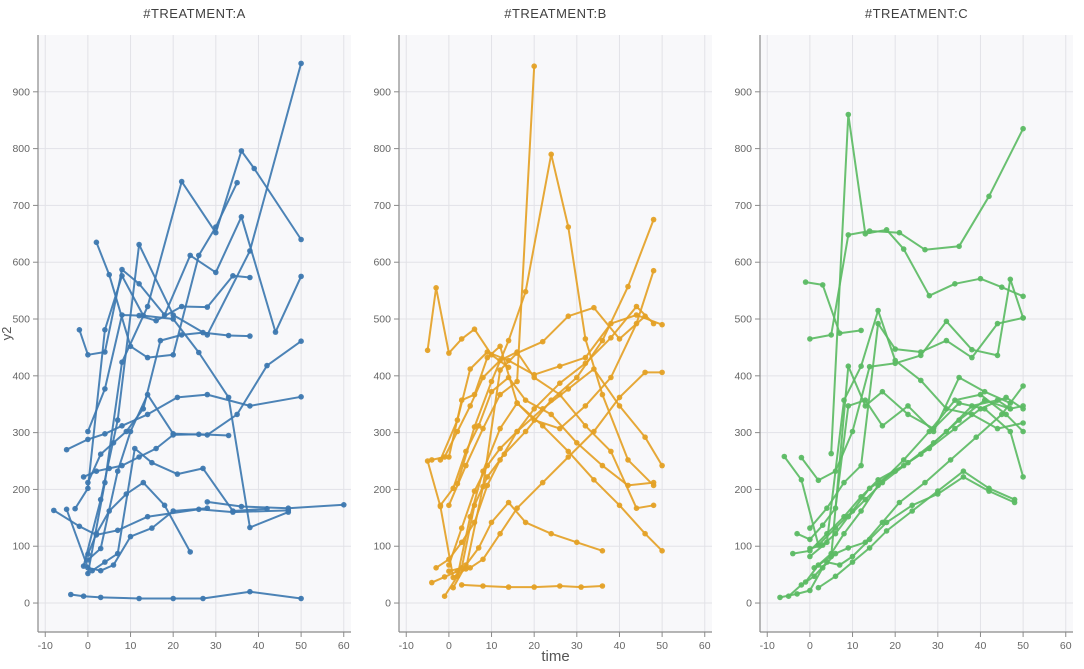 The image size is (1084, 669). I want to click on x-tick-label: 60, so click(344, 646).